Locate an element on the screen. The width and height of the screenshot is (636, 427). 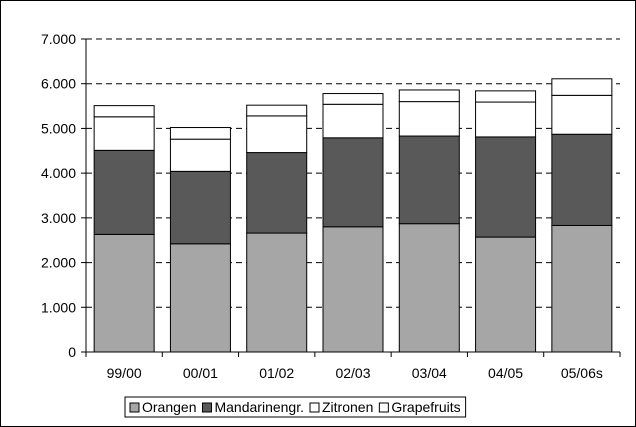
y-tick-label: 5.000 is located at coordinates (58, 128).